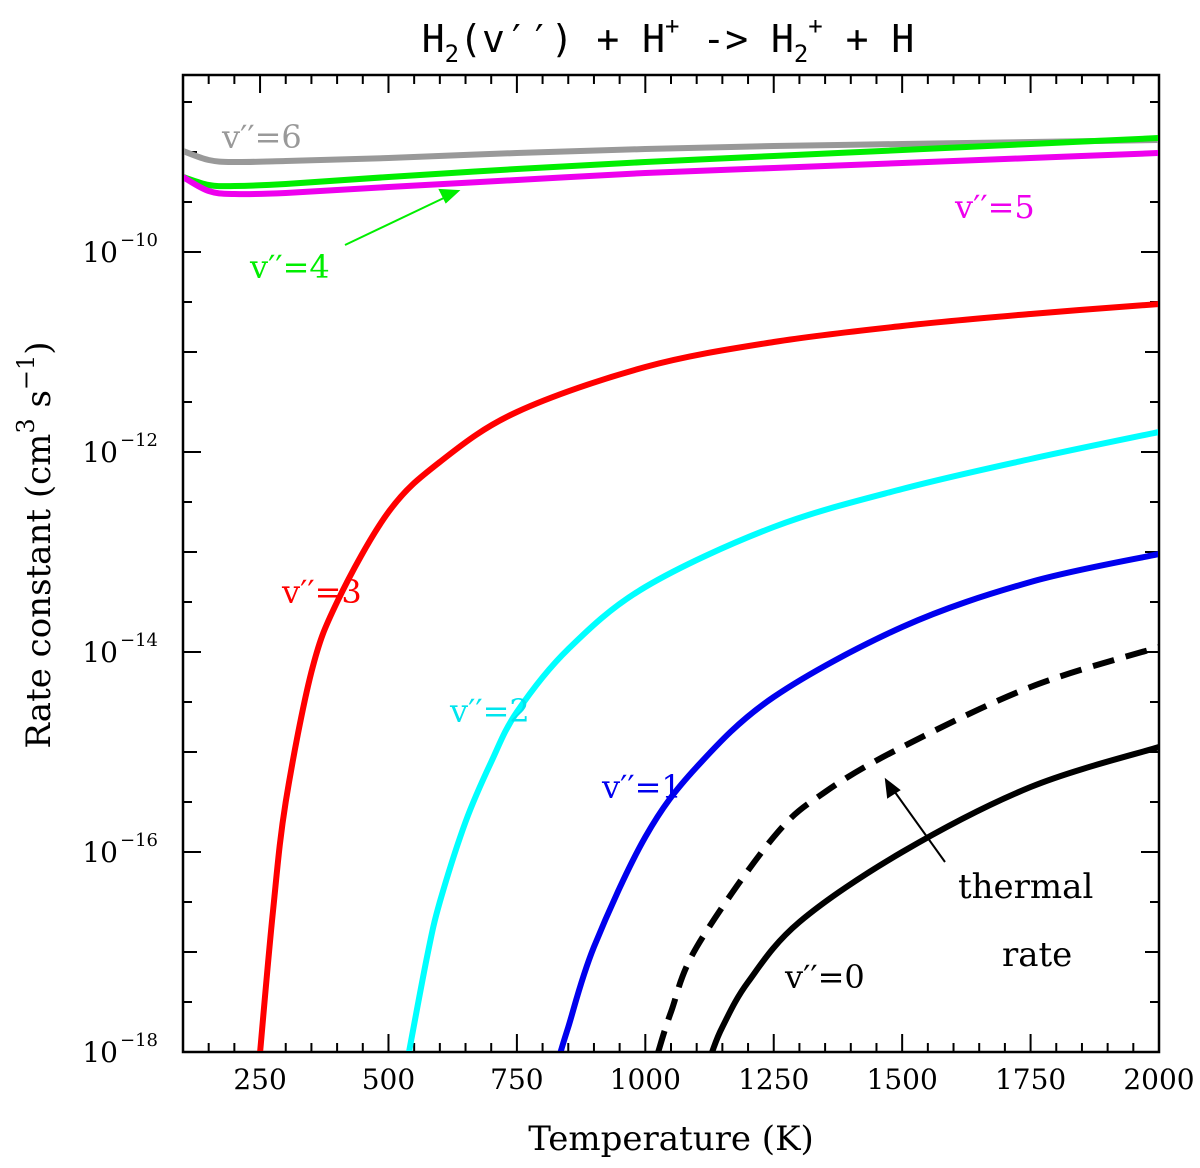  I want to click on thermal-label-line2: rate, so click(1037, 955).